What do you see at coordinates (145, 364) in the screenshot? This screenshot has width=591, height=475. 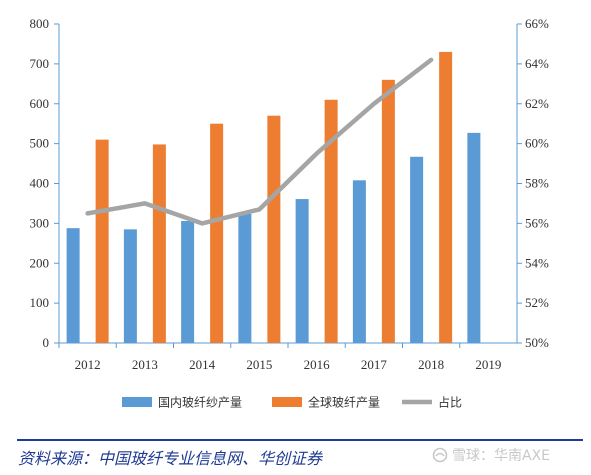 I see `x-tick-label: 2013` at bounding box center [145, 364].